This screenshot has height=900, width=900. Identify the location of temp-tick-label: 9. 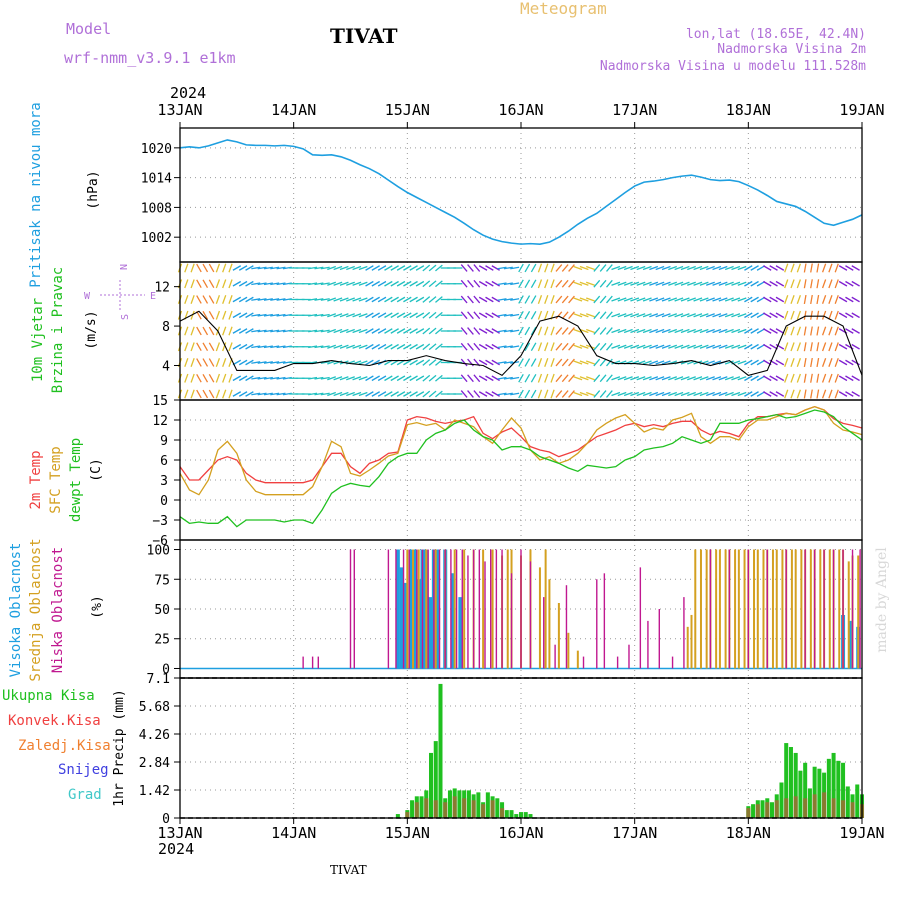
(164, 441).